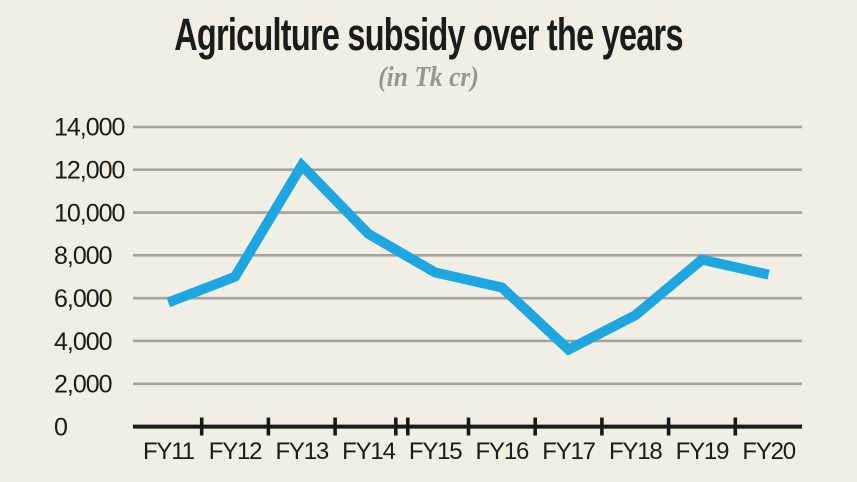  I want to click on y-axis-label-0: 0, so click(60, 427).